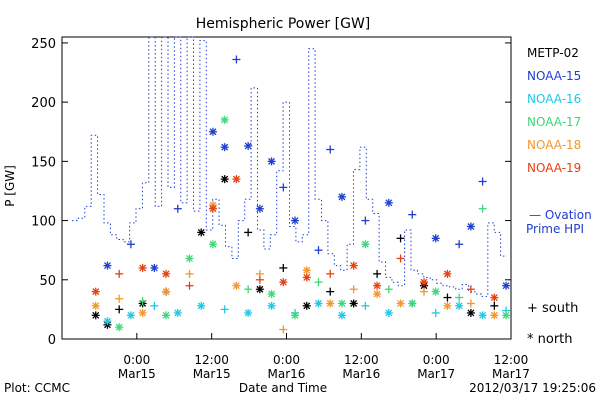 This screenshot has width=600, height=400. I want to click on y-tick-label-4: 200, so click(43, 103).